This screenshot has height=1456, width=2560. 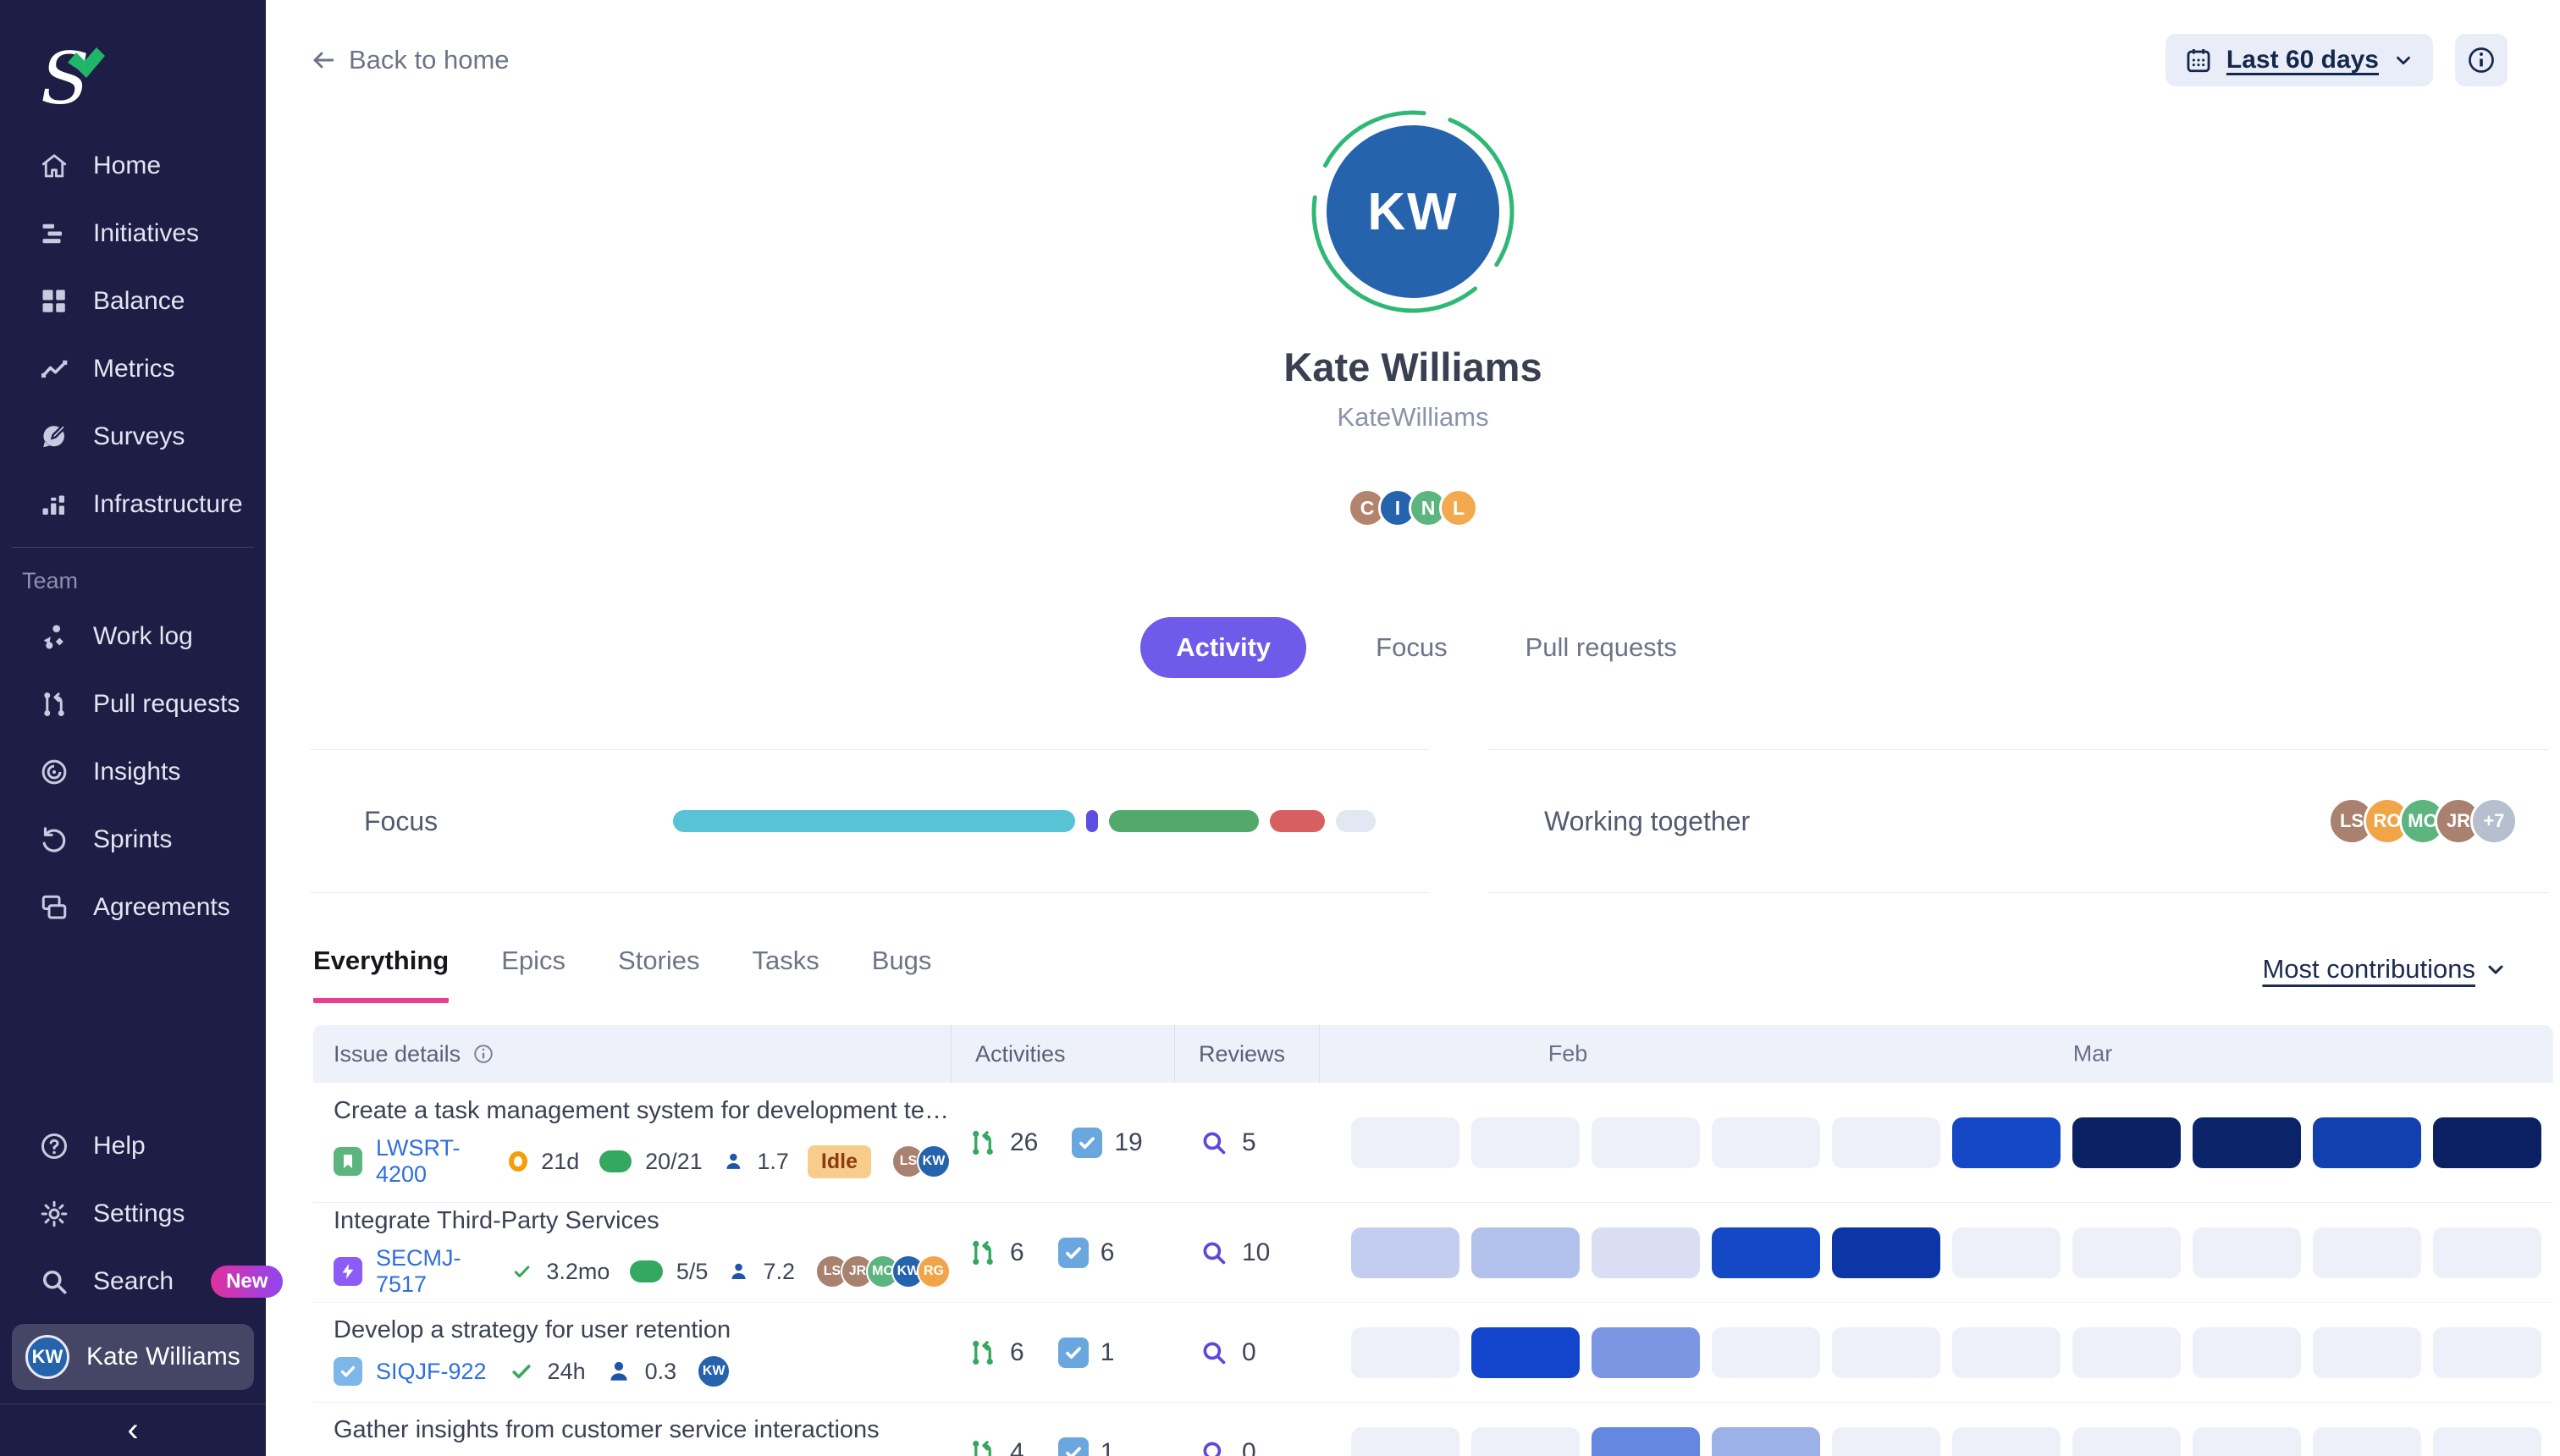 What do you see at coordinates (133, 704) in the screenshot?
I see `sidebar-item-pull-requests: Pull requests` at bounding box center [133, 704].